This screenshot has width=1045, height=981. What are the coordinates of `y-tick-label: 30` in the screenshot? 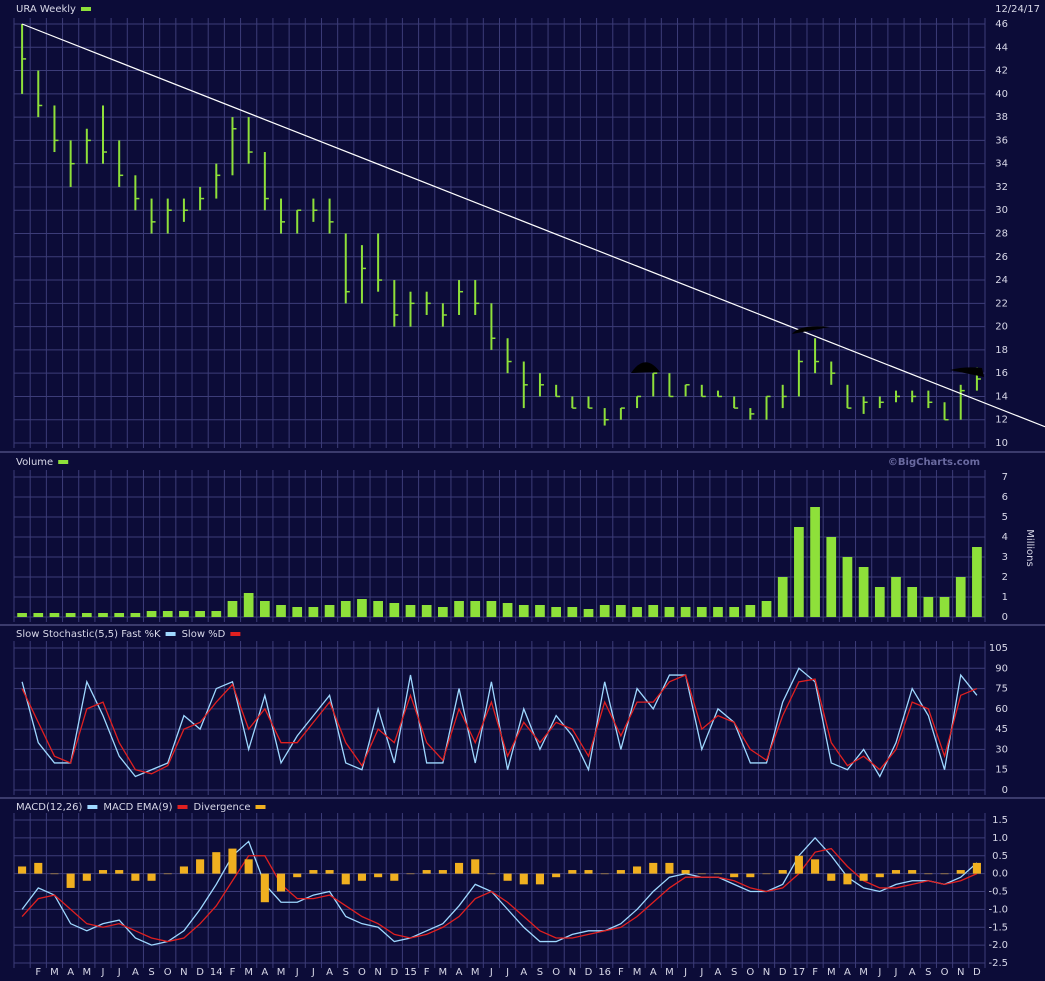 It's located at (1001, 749).